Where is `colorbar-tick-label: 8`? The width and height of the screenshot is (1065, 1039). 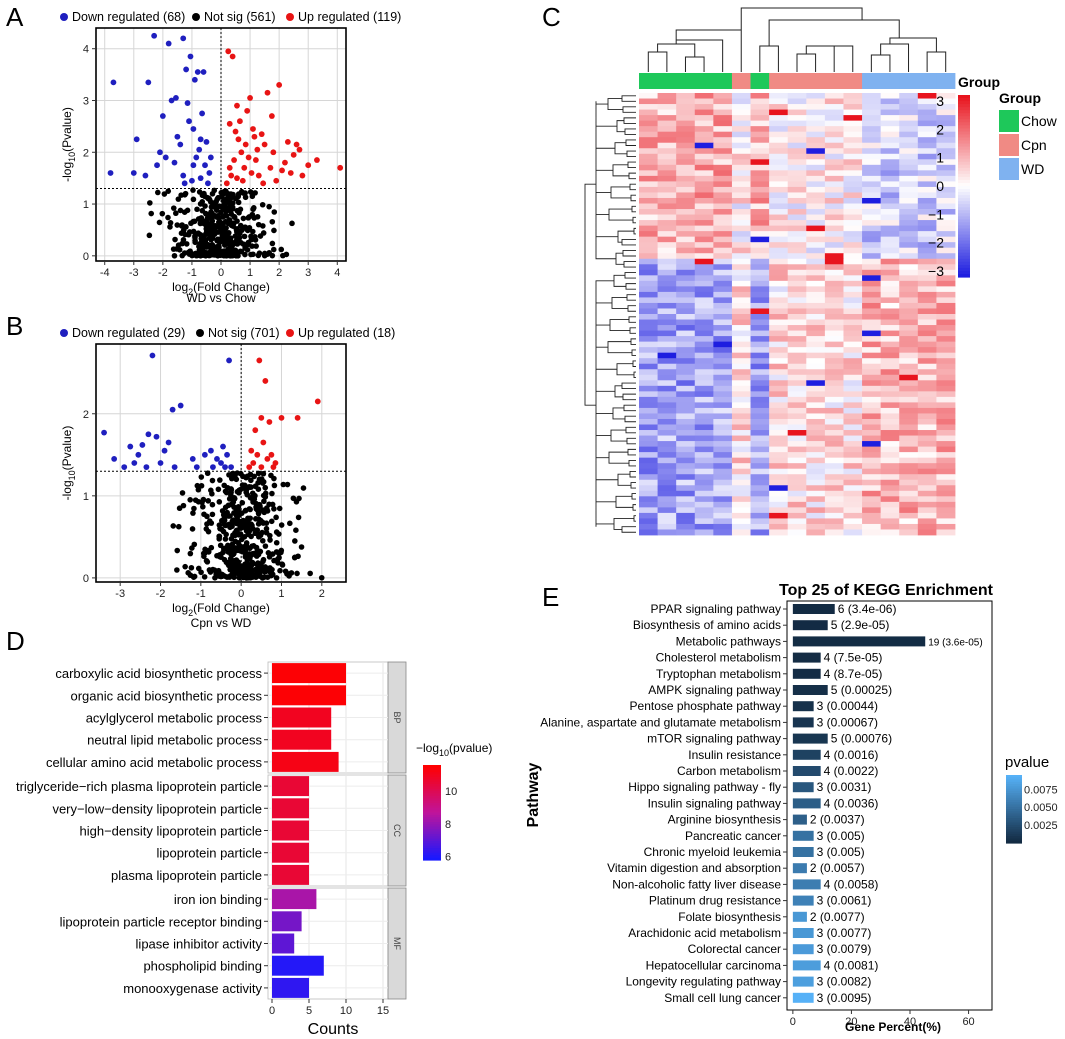
colorbar-tick-label: 8 is located at coordinates (448, 825).